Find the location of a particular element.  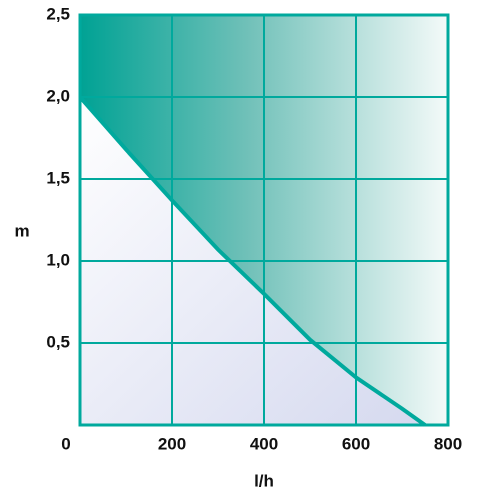

y-tick-label: 1,5 is located at coordinates (58, 177).